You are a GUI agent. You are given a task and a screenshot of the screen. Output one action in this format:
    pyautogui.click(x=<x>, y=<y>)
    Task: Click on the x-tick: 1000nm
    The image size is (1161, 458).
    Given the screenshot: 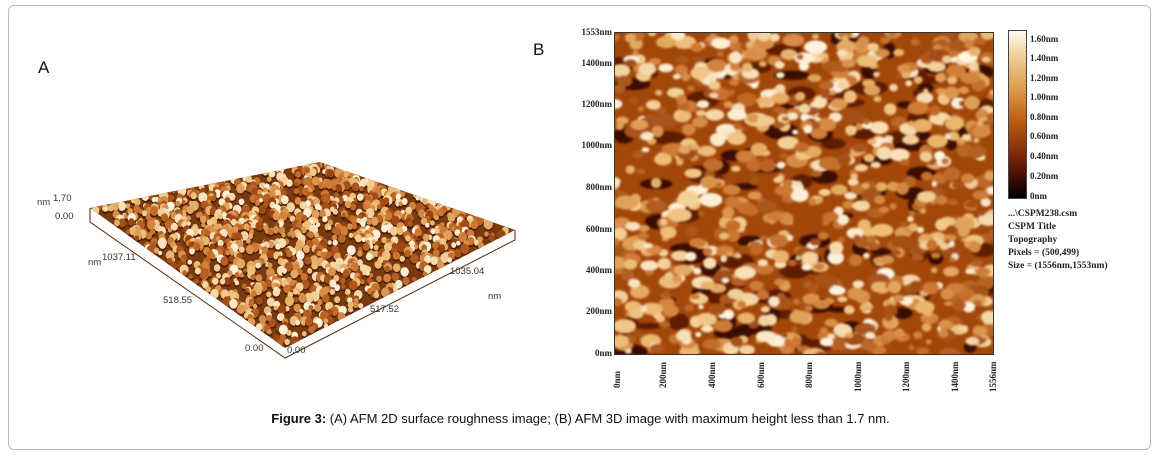 What is the action you would take?
    pyautogui.click(x=858, y=376)
    